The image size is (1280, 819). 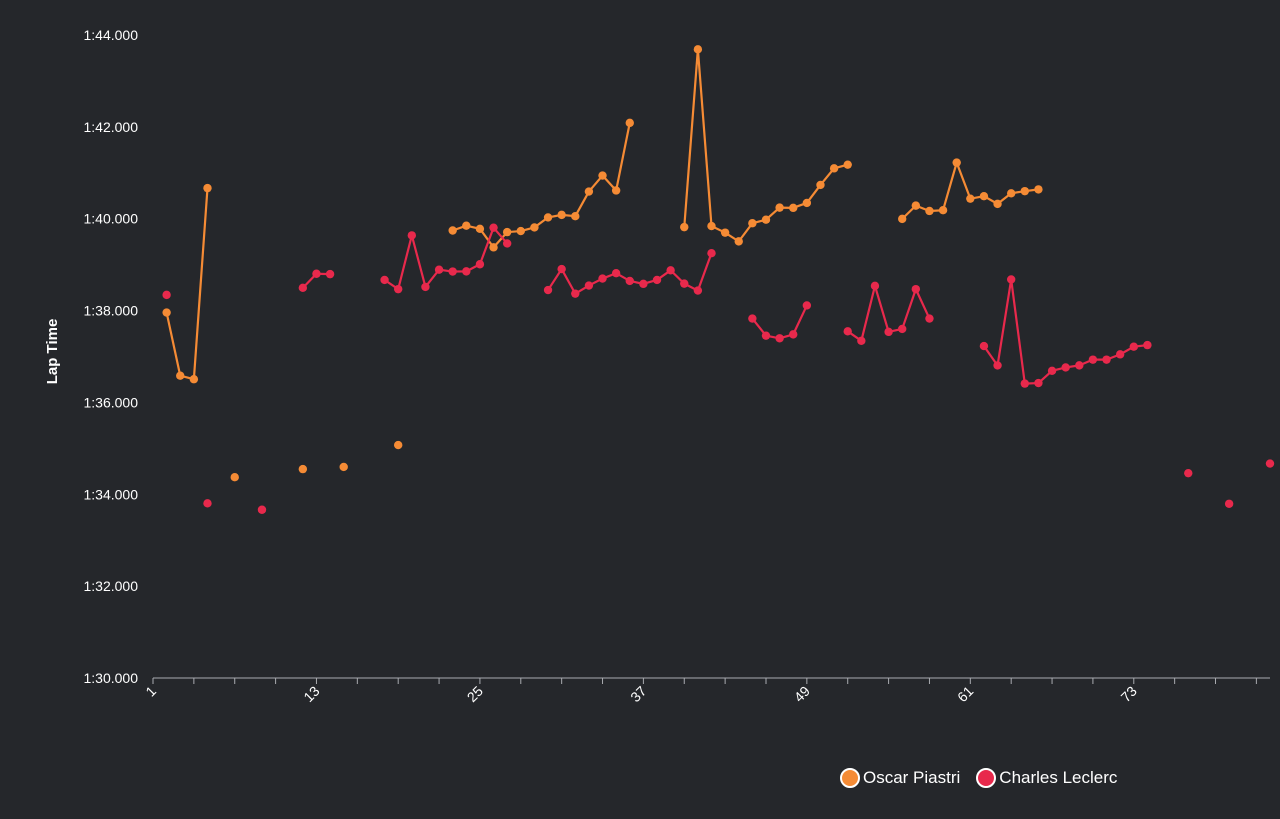 I want to click on legend-item-oscar-piastri: Oscar Piastri, so click(x=900, y=778).